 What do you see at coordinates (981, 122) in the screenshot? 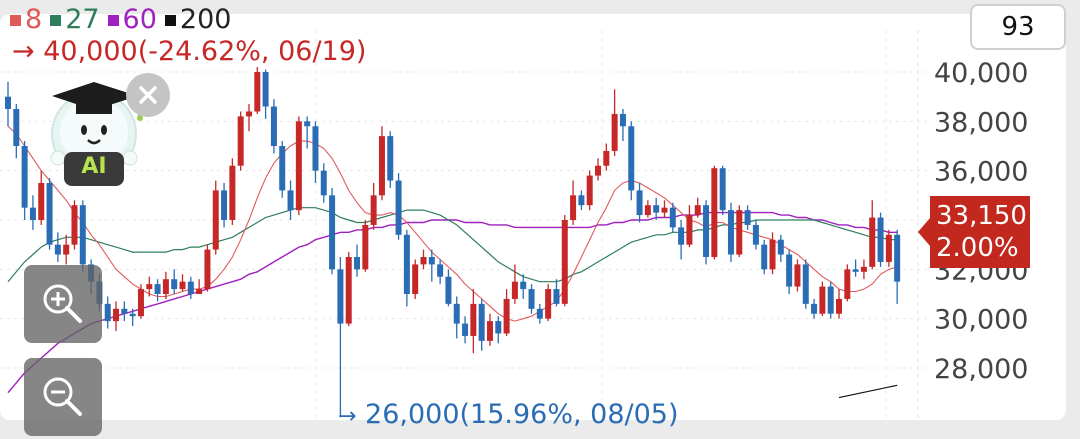
I see `y-tick-label: 38,000` at bounding box center [981, 122].